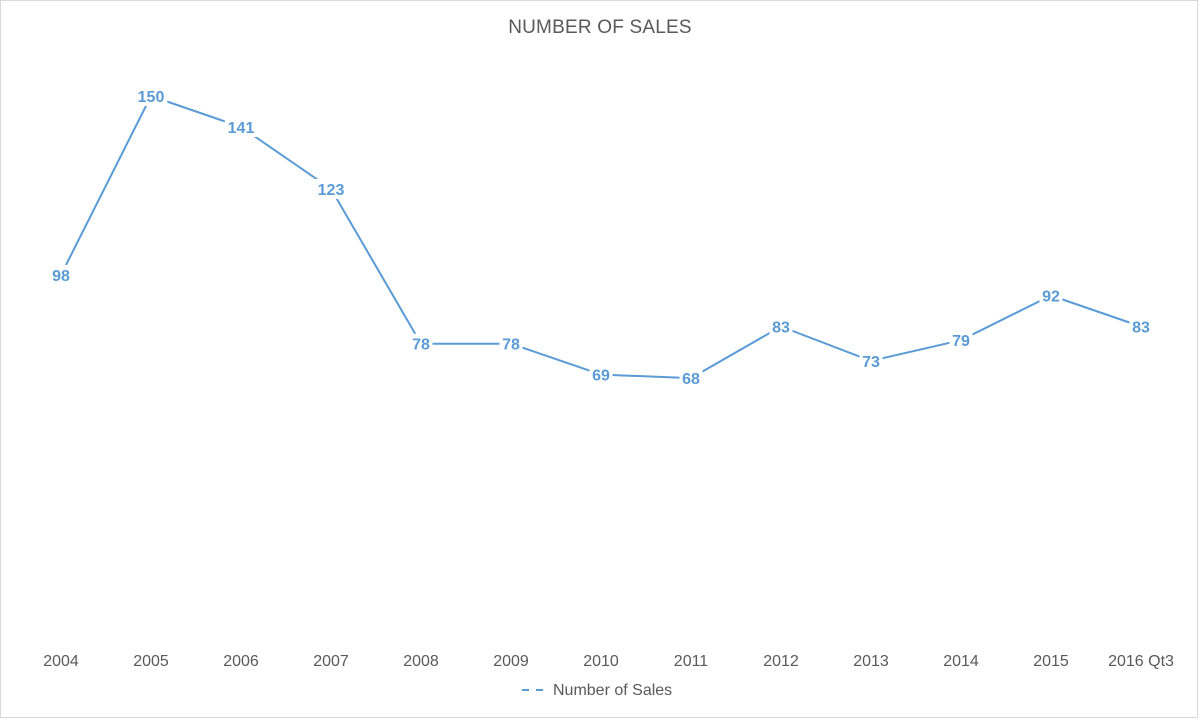 Image resolution: width=1200 pixels, height=720 pixels. Describe the element at coordinates (612, 690) in the screenshot. I see `legend-label-number-of-sales: Number of Sales` at that location.